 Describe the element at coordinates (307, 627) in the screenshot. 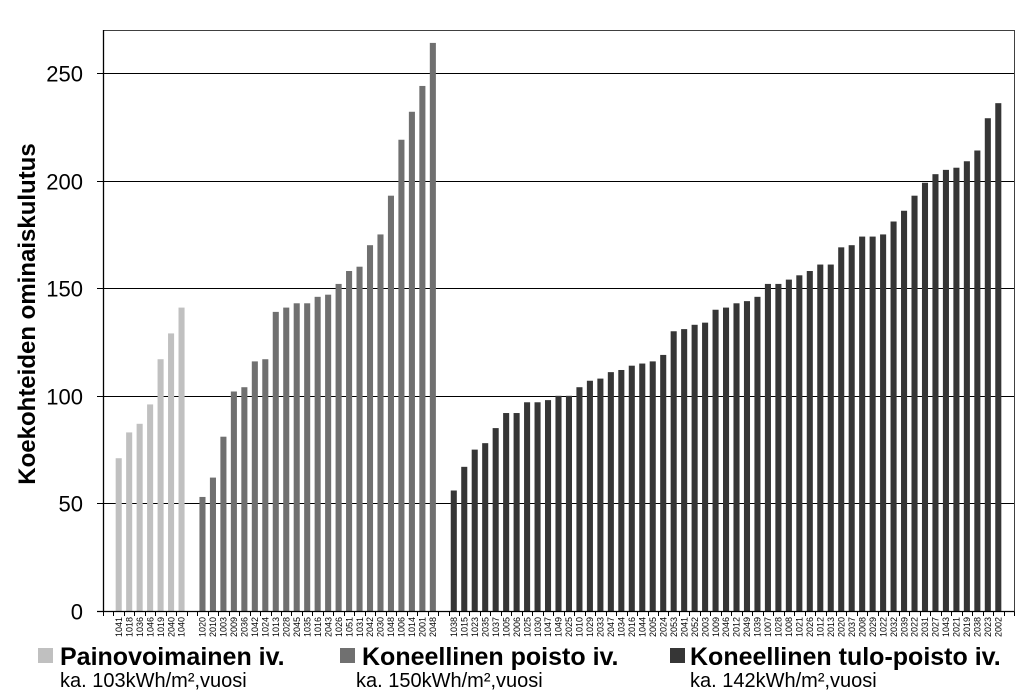

I see `x-tick-label-1035: 1035` at that location.